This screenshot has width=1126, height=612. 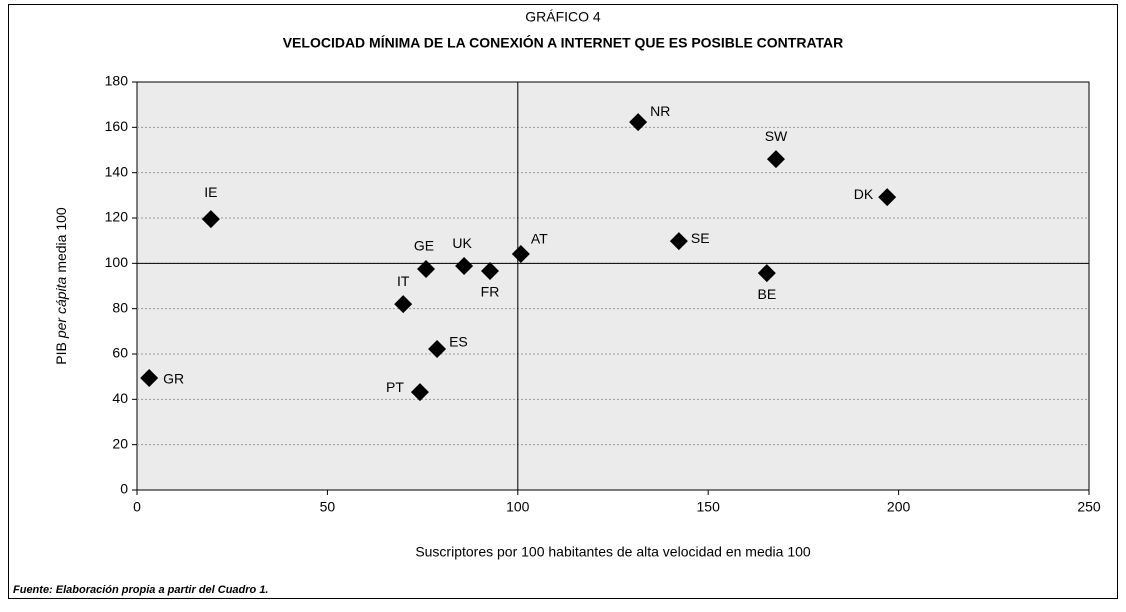 I want to click on point-label: ES, so click(x=458, y=342).